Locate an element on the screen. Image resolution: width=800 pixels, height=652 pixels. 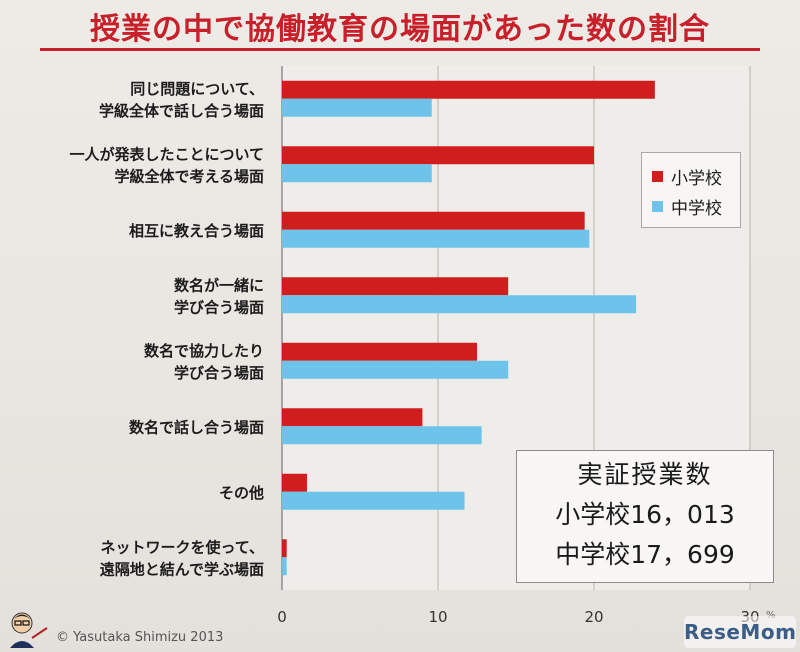
category-label: その他 is located at coordinates (241, 493).